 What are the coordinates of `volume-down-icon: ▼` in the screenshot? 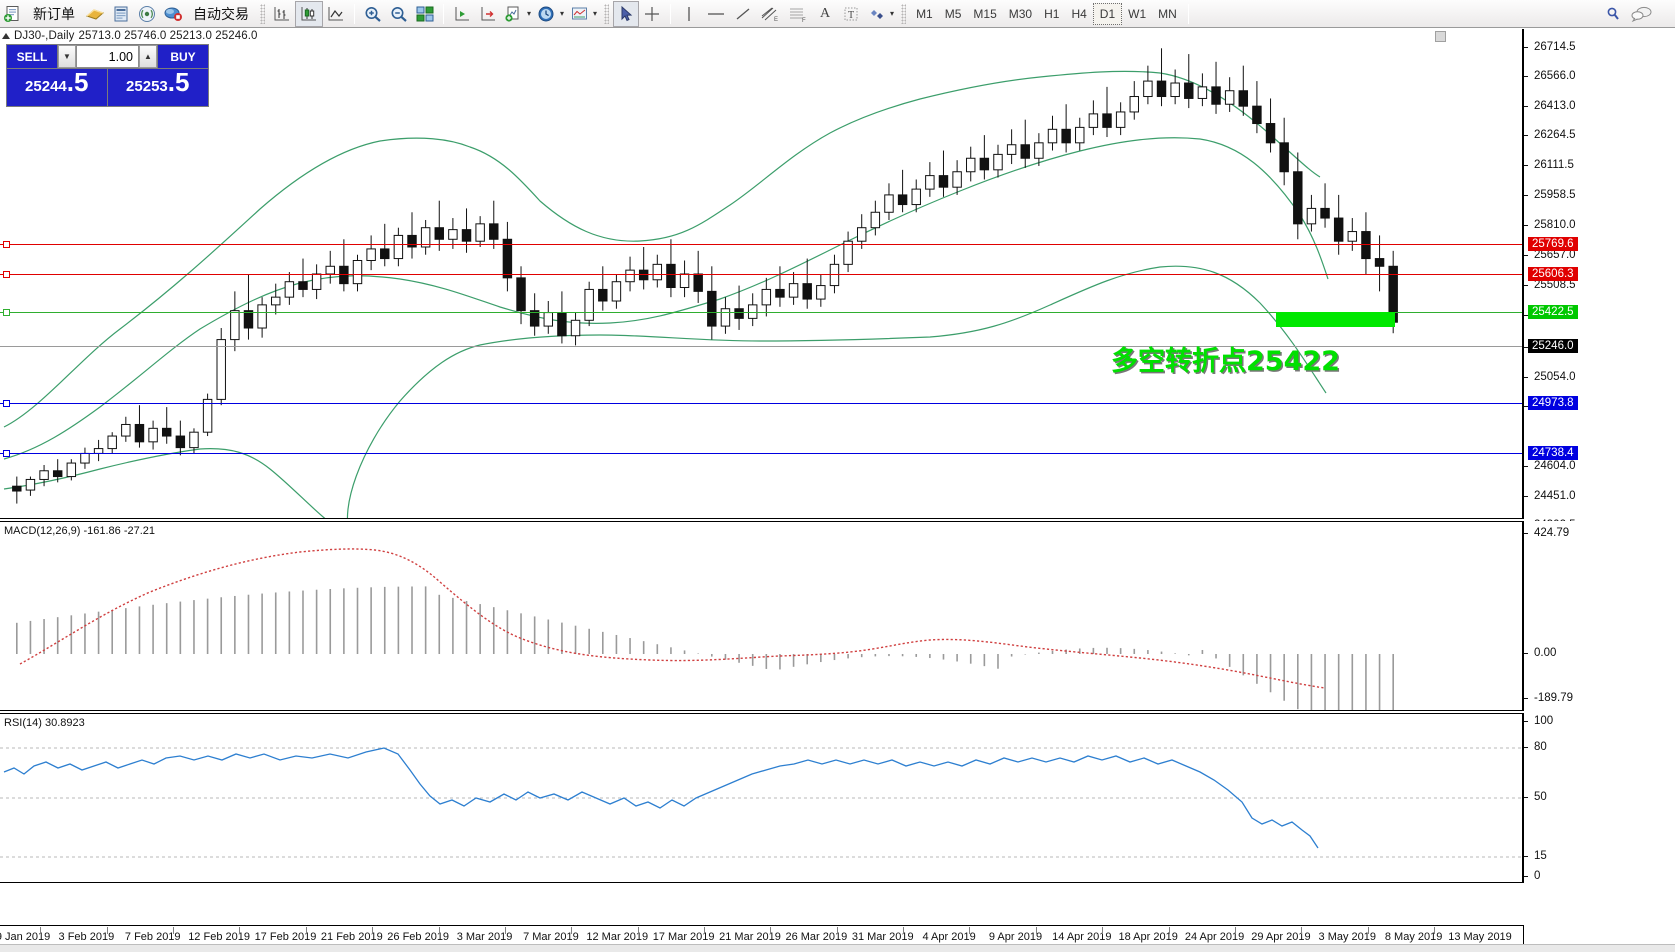 It's located at (67, 56).